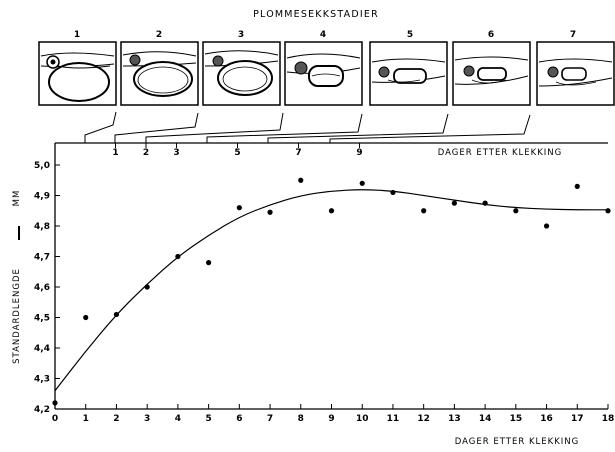 The image size is (615, 452). Describe the element at coordinates (408, 73) in the screenshot. I see `stage-5-larva-drawing` at that location.